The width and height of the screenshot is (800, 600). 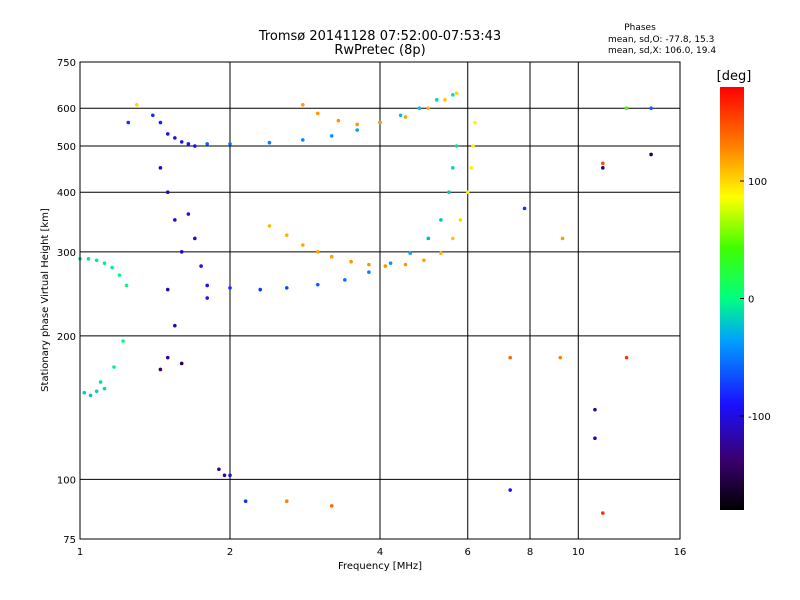 What do you see at coordinates (755, 300) in the screenshot?
I see `colorbar-ticks: 100 0 -100` at bounding box center [755, 300].